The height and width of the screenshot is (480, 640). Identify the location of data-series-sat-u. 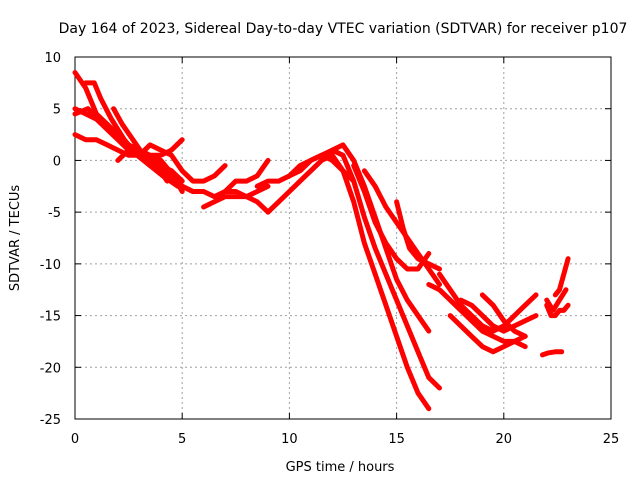
(498, 315).